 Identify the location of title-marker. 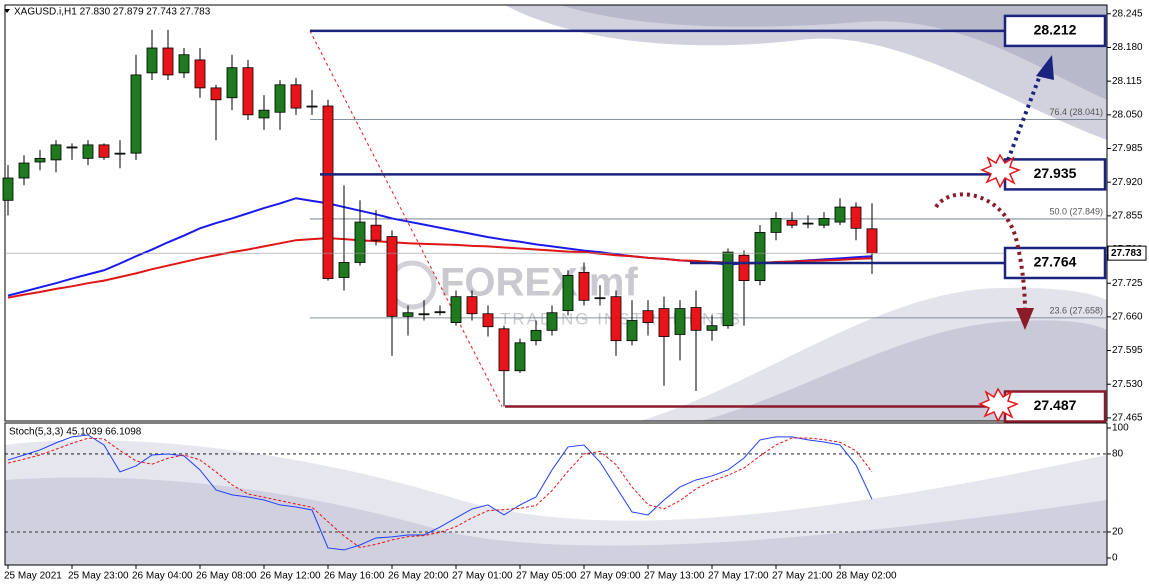
(7, 11).